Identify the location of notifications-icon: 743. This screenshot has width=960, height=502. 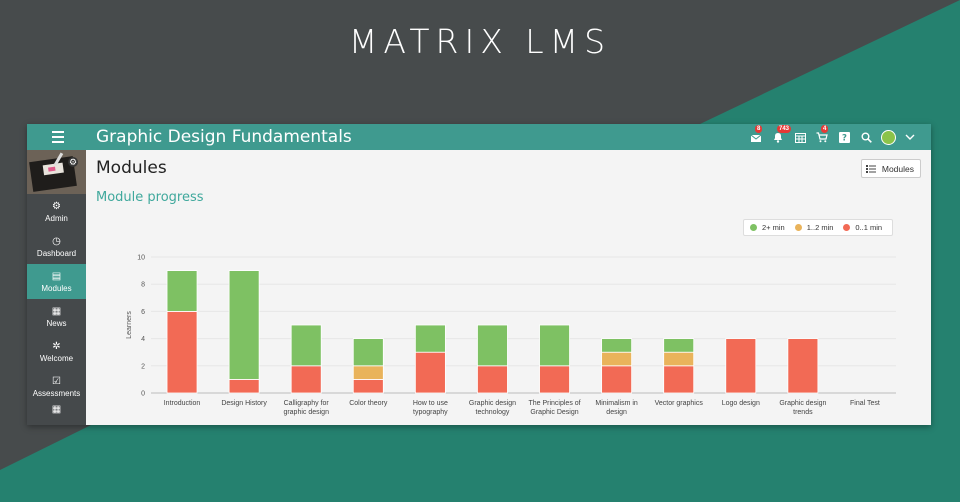
(780, 135).